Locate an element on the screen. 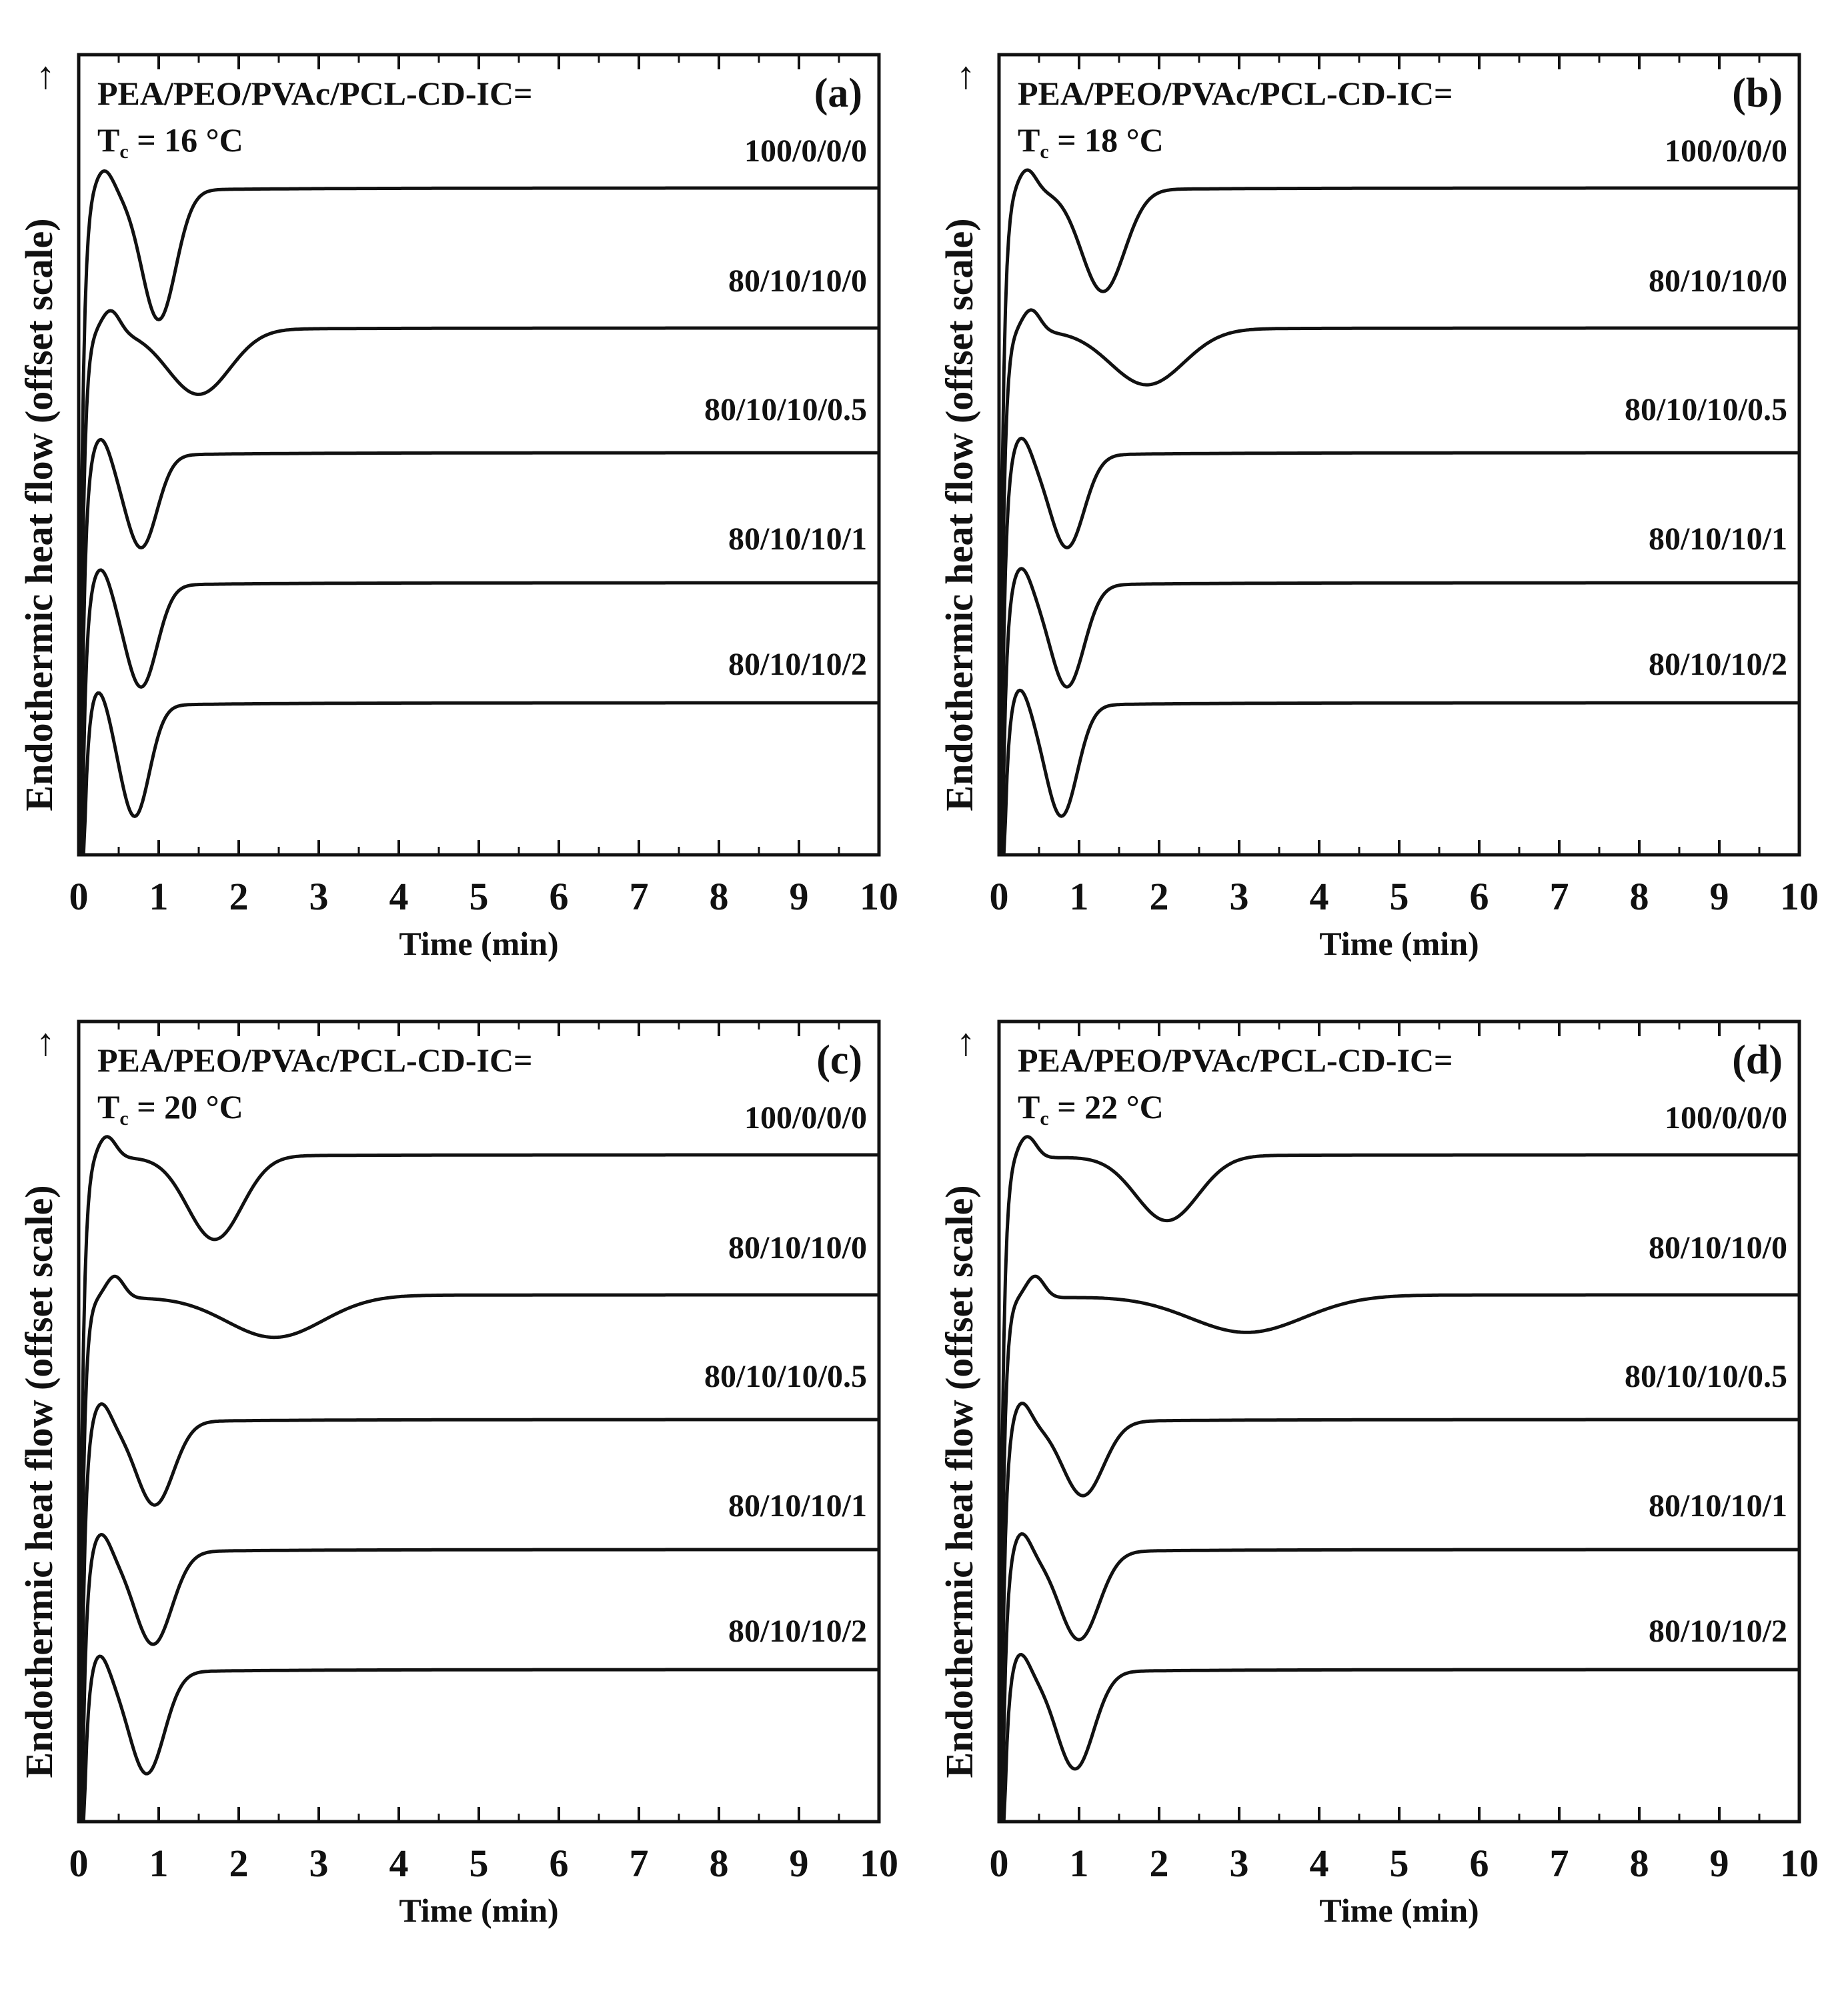 The width and height of the screenshot is (1848, 1997). chart-subtitle: Tc = 16 °C is located at coordinates (170, 142).